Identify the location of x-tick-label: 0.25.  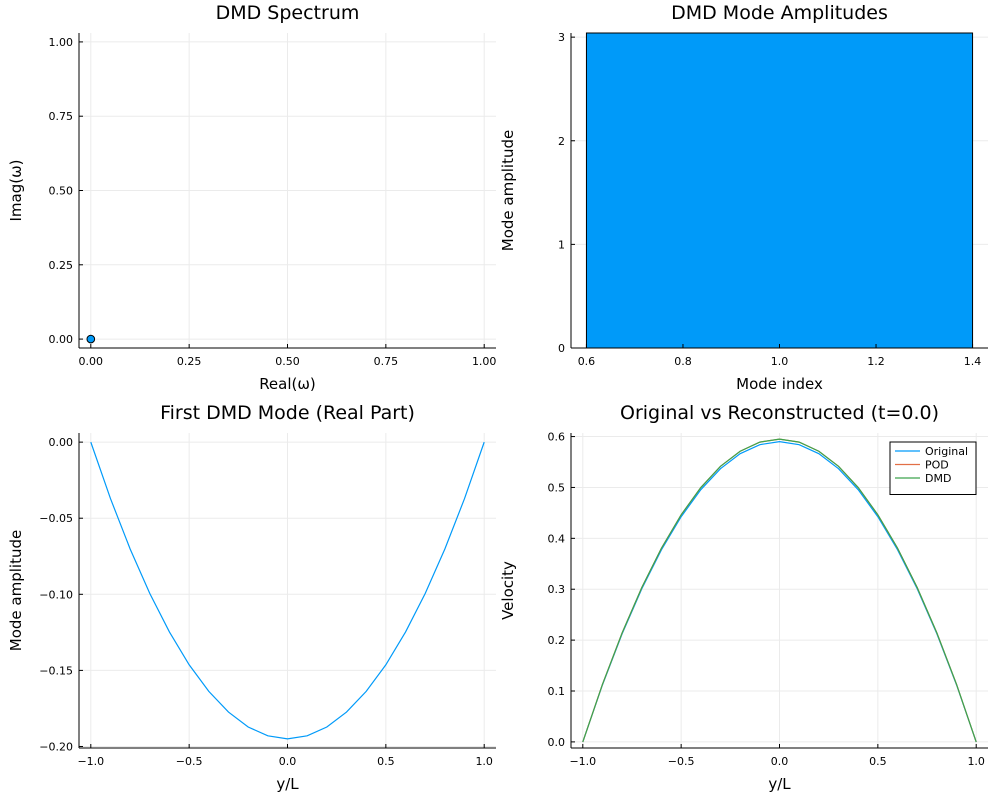
(189, 361).